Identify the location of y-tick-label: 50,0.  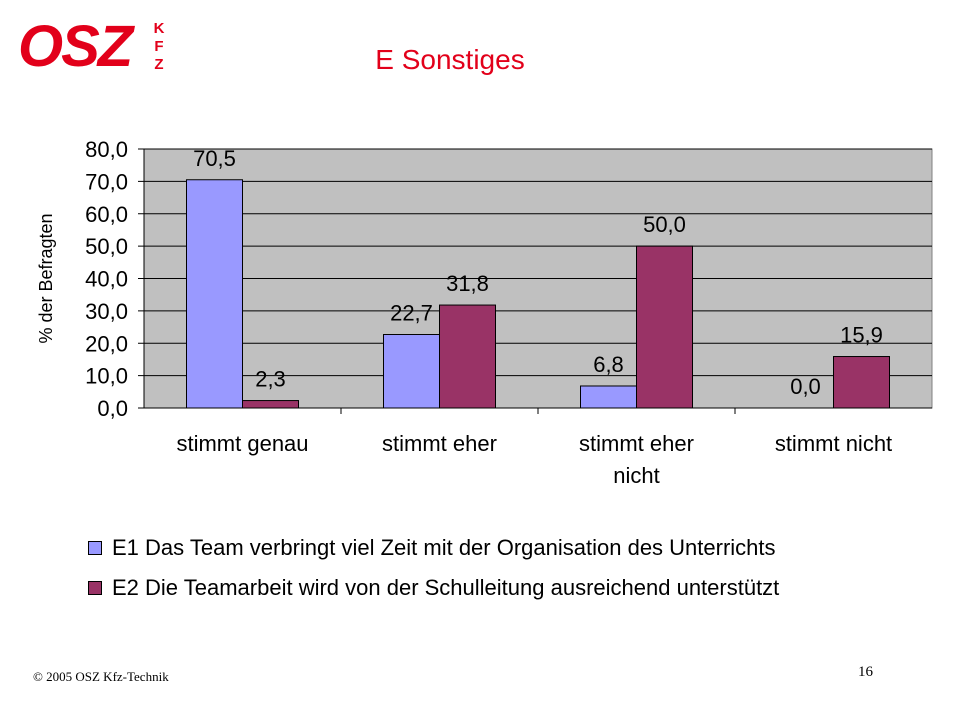
(106, 246).